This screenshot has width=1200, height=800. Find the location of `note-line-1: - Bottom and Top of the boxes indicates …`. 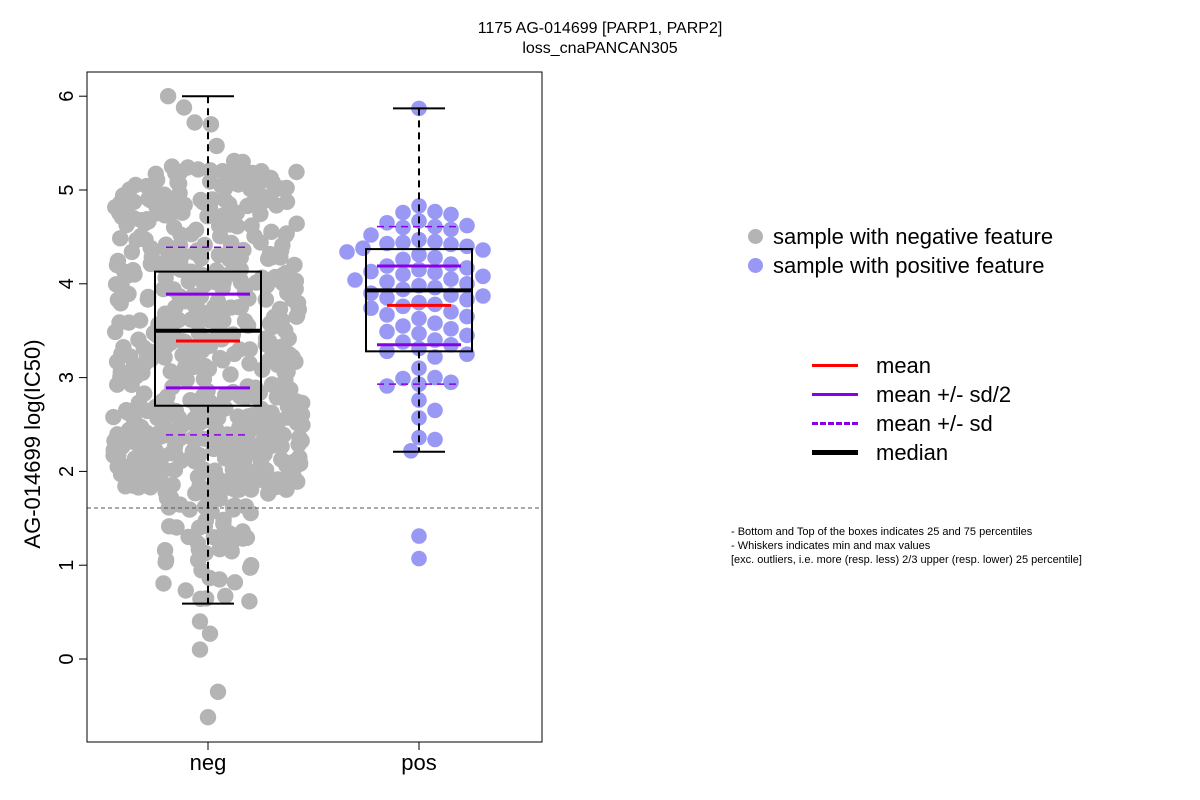

note-line-1: - Bottom and Top of the boxes indicates … is located at coordinates (882, 532).